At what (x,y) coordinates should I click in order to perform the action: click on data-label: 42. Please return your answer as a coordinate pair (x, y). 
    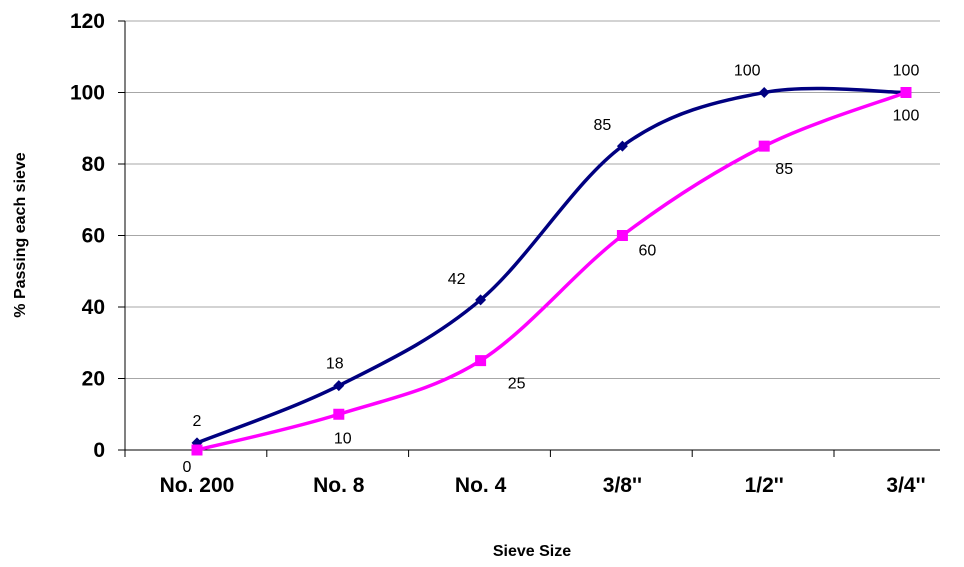
    Looking at the image, I should click on (457, 279).